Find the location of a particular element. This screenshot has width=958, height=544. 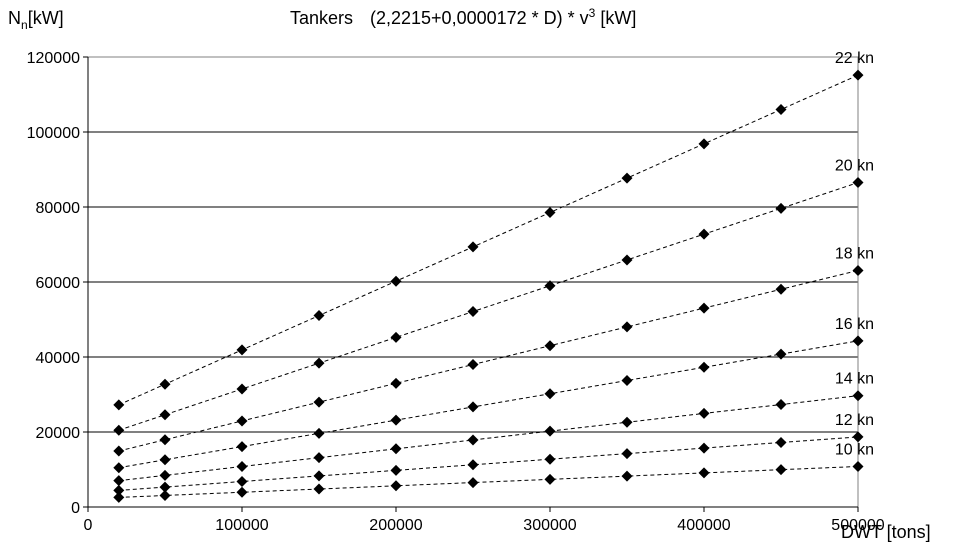

y-tick-label: 100000 is located at coordinates (53, 133).